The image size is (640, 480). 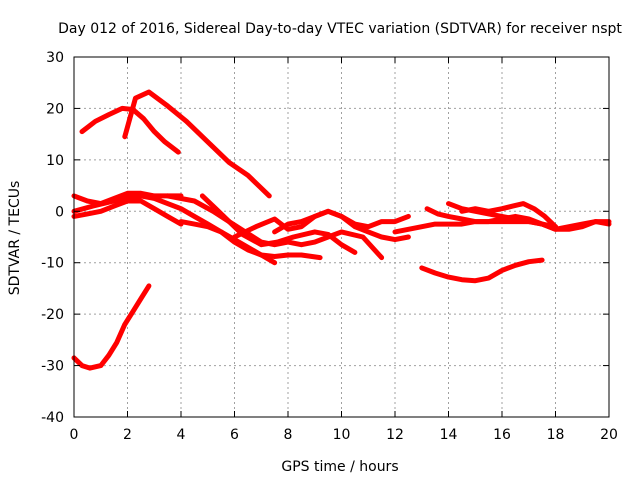 I want to click on x-tick-label: 16, so click(x=502, y=435).